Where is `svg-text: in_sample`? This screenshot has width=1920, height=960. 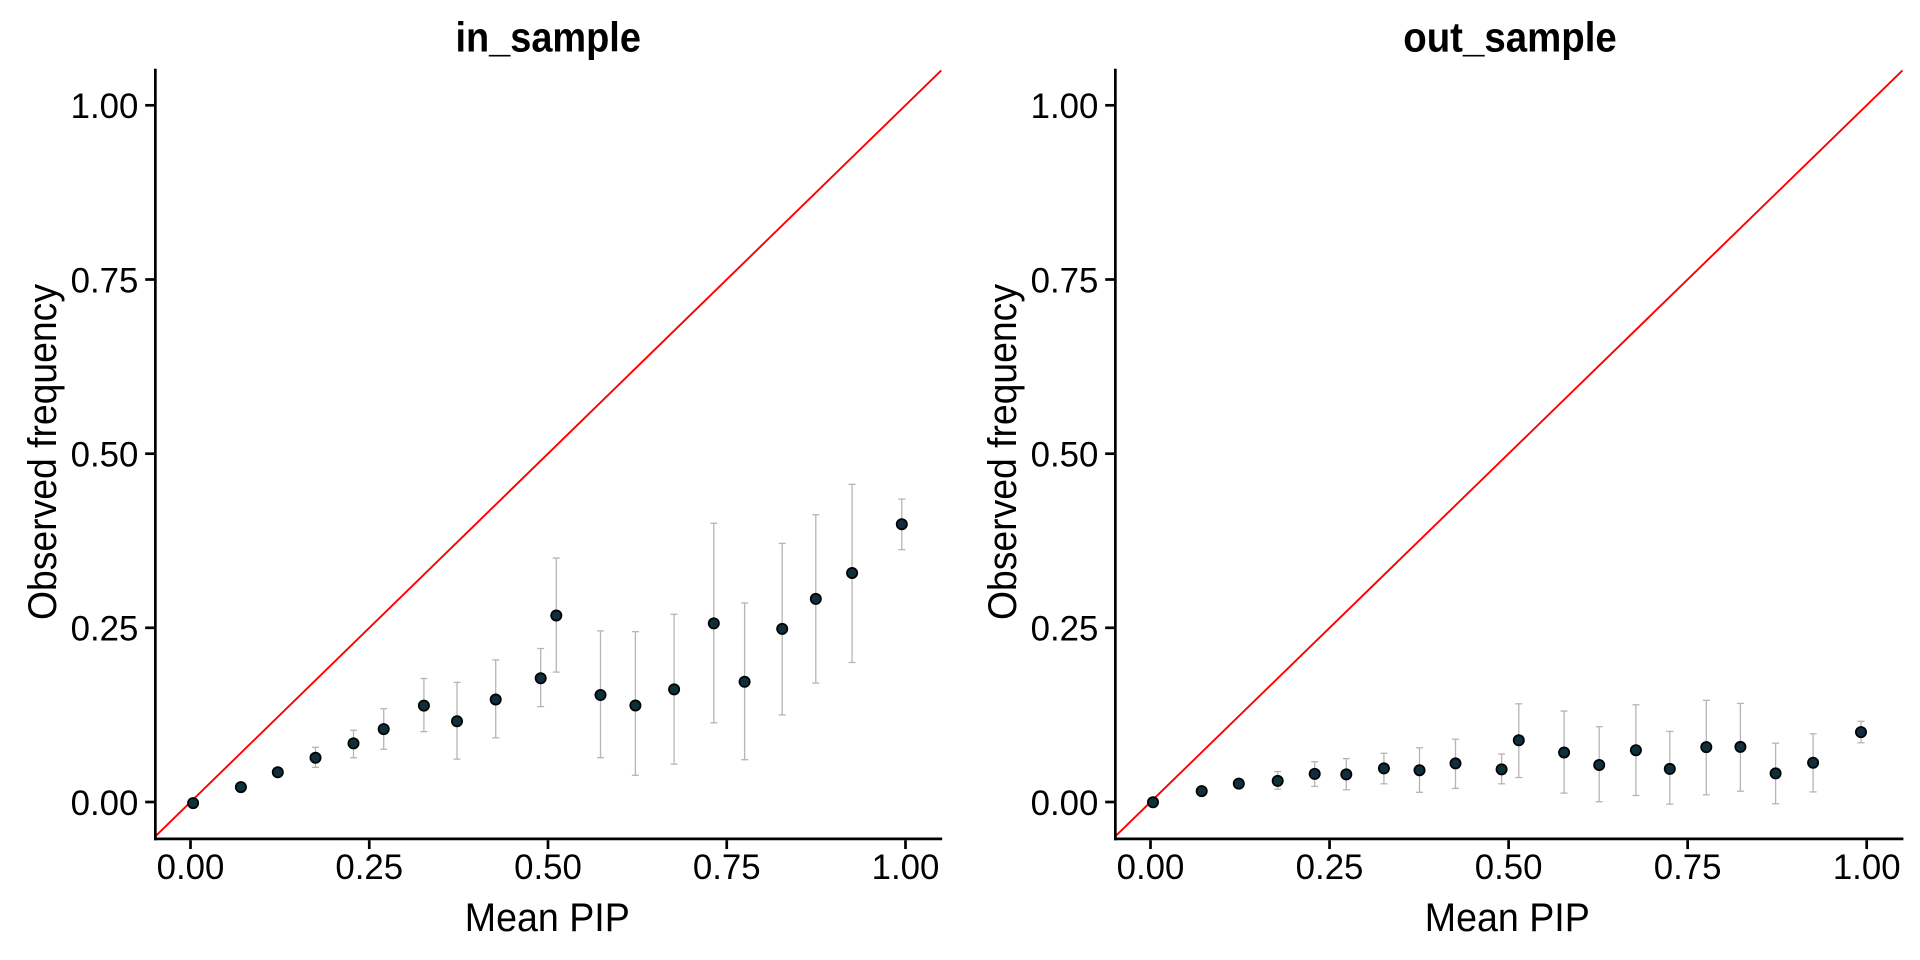
svg-text: in_sample is located at coordinates (548, 36).